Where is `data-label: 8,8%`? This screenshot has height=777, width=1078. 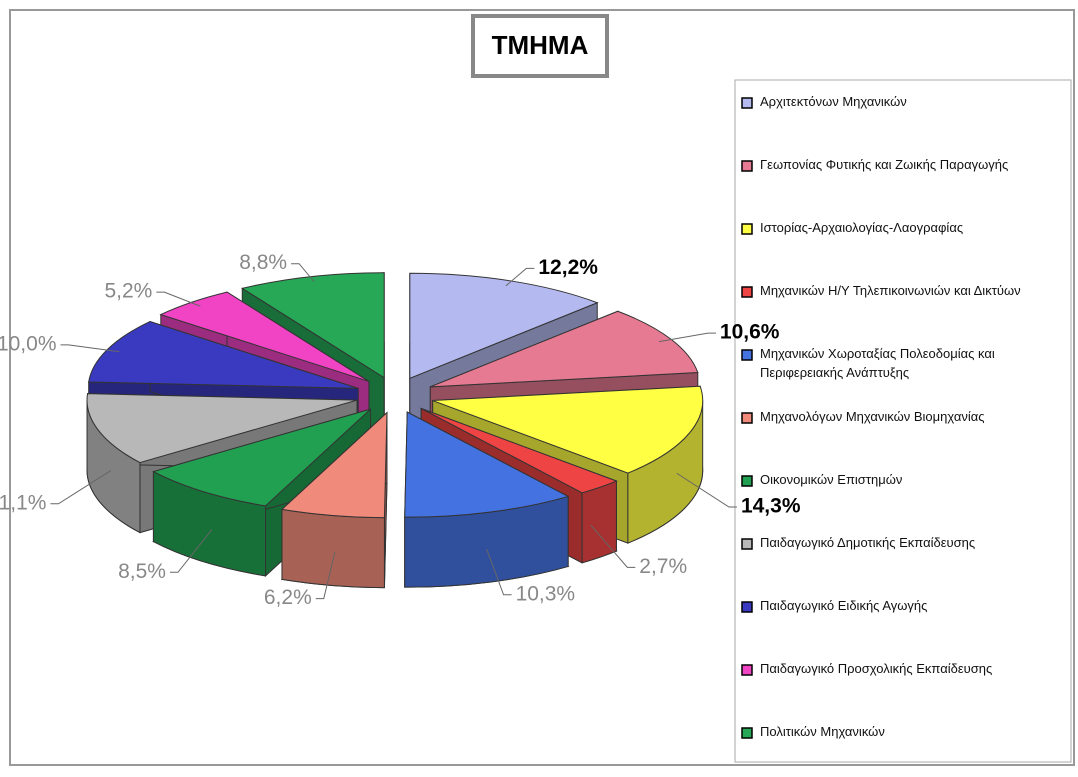
data-label: 8,8% is located at coordinates (263, 262).